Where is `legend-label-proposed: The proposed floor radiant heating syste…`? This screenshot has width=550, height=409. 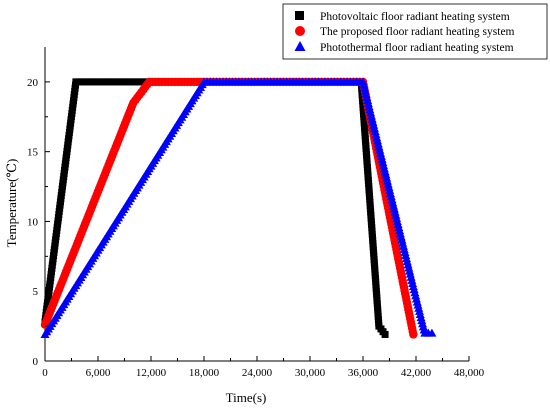 legend-label-proposed: The proposed floor radiant heating syste… is located at coordinates (417, 32).